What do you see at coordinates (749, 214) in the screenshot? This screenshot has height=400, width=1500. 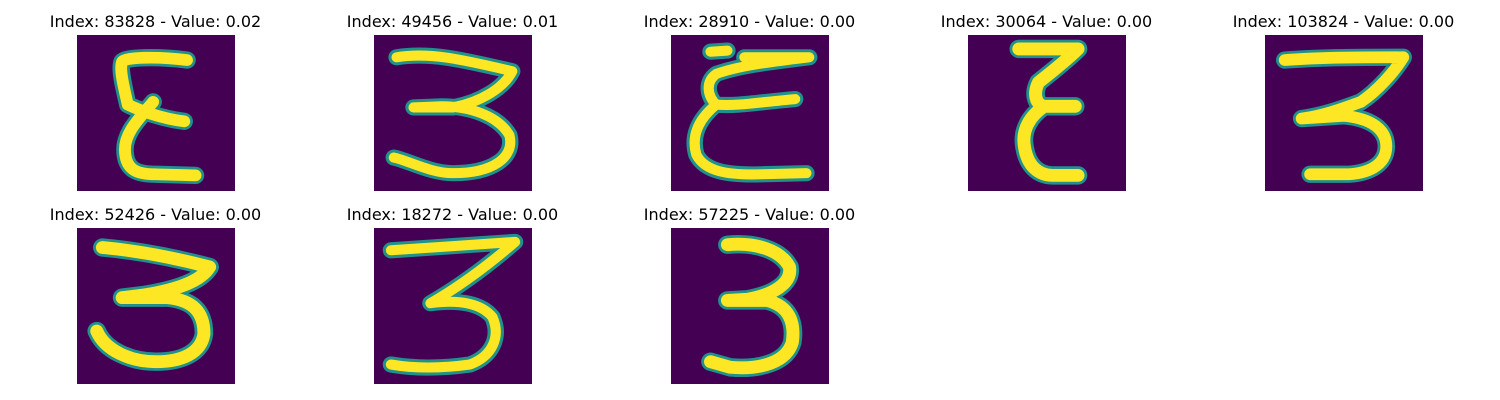 I see `subplot-title: Index: 57225 - Value: 0.00` at bounding box center [749, 214].